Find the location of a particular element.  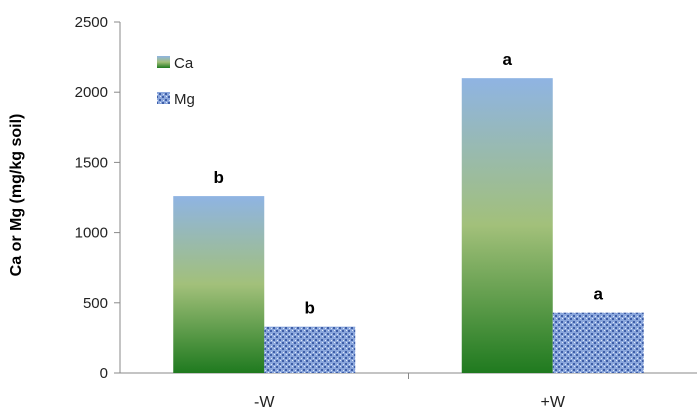

legend: Ca Mg is located at coordinates (176, 81).